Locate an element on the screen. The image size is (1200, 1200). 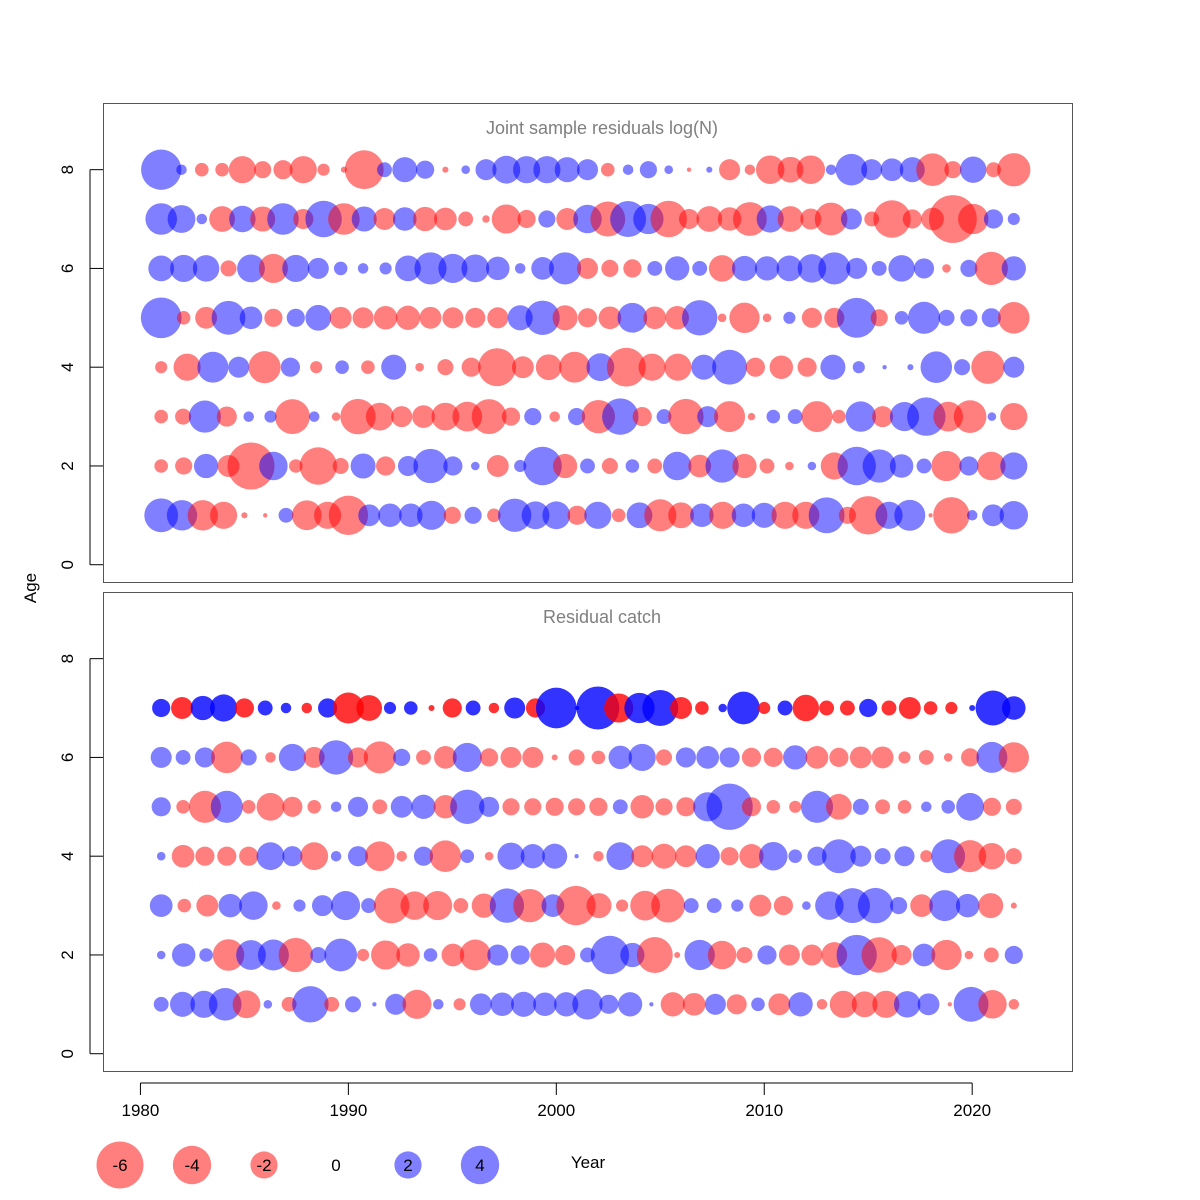
legend-label: 0 is located at coordinates (335, 1165).